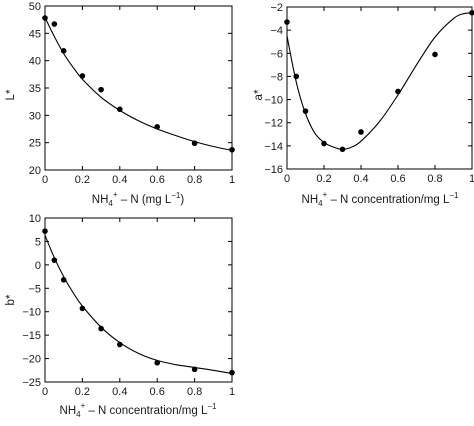 This screenshot has height=426, width=474. I want to click on y-tick-label-b-3: −10, so click(31, 313).